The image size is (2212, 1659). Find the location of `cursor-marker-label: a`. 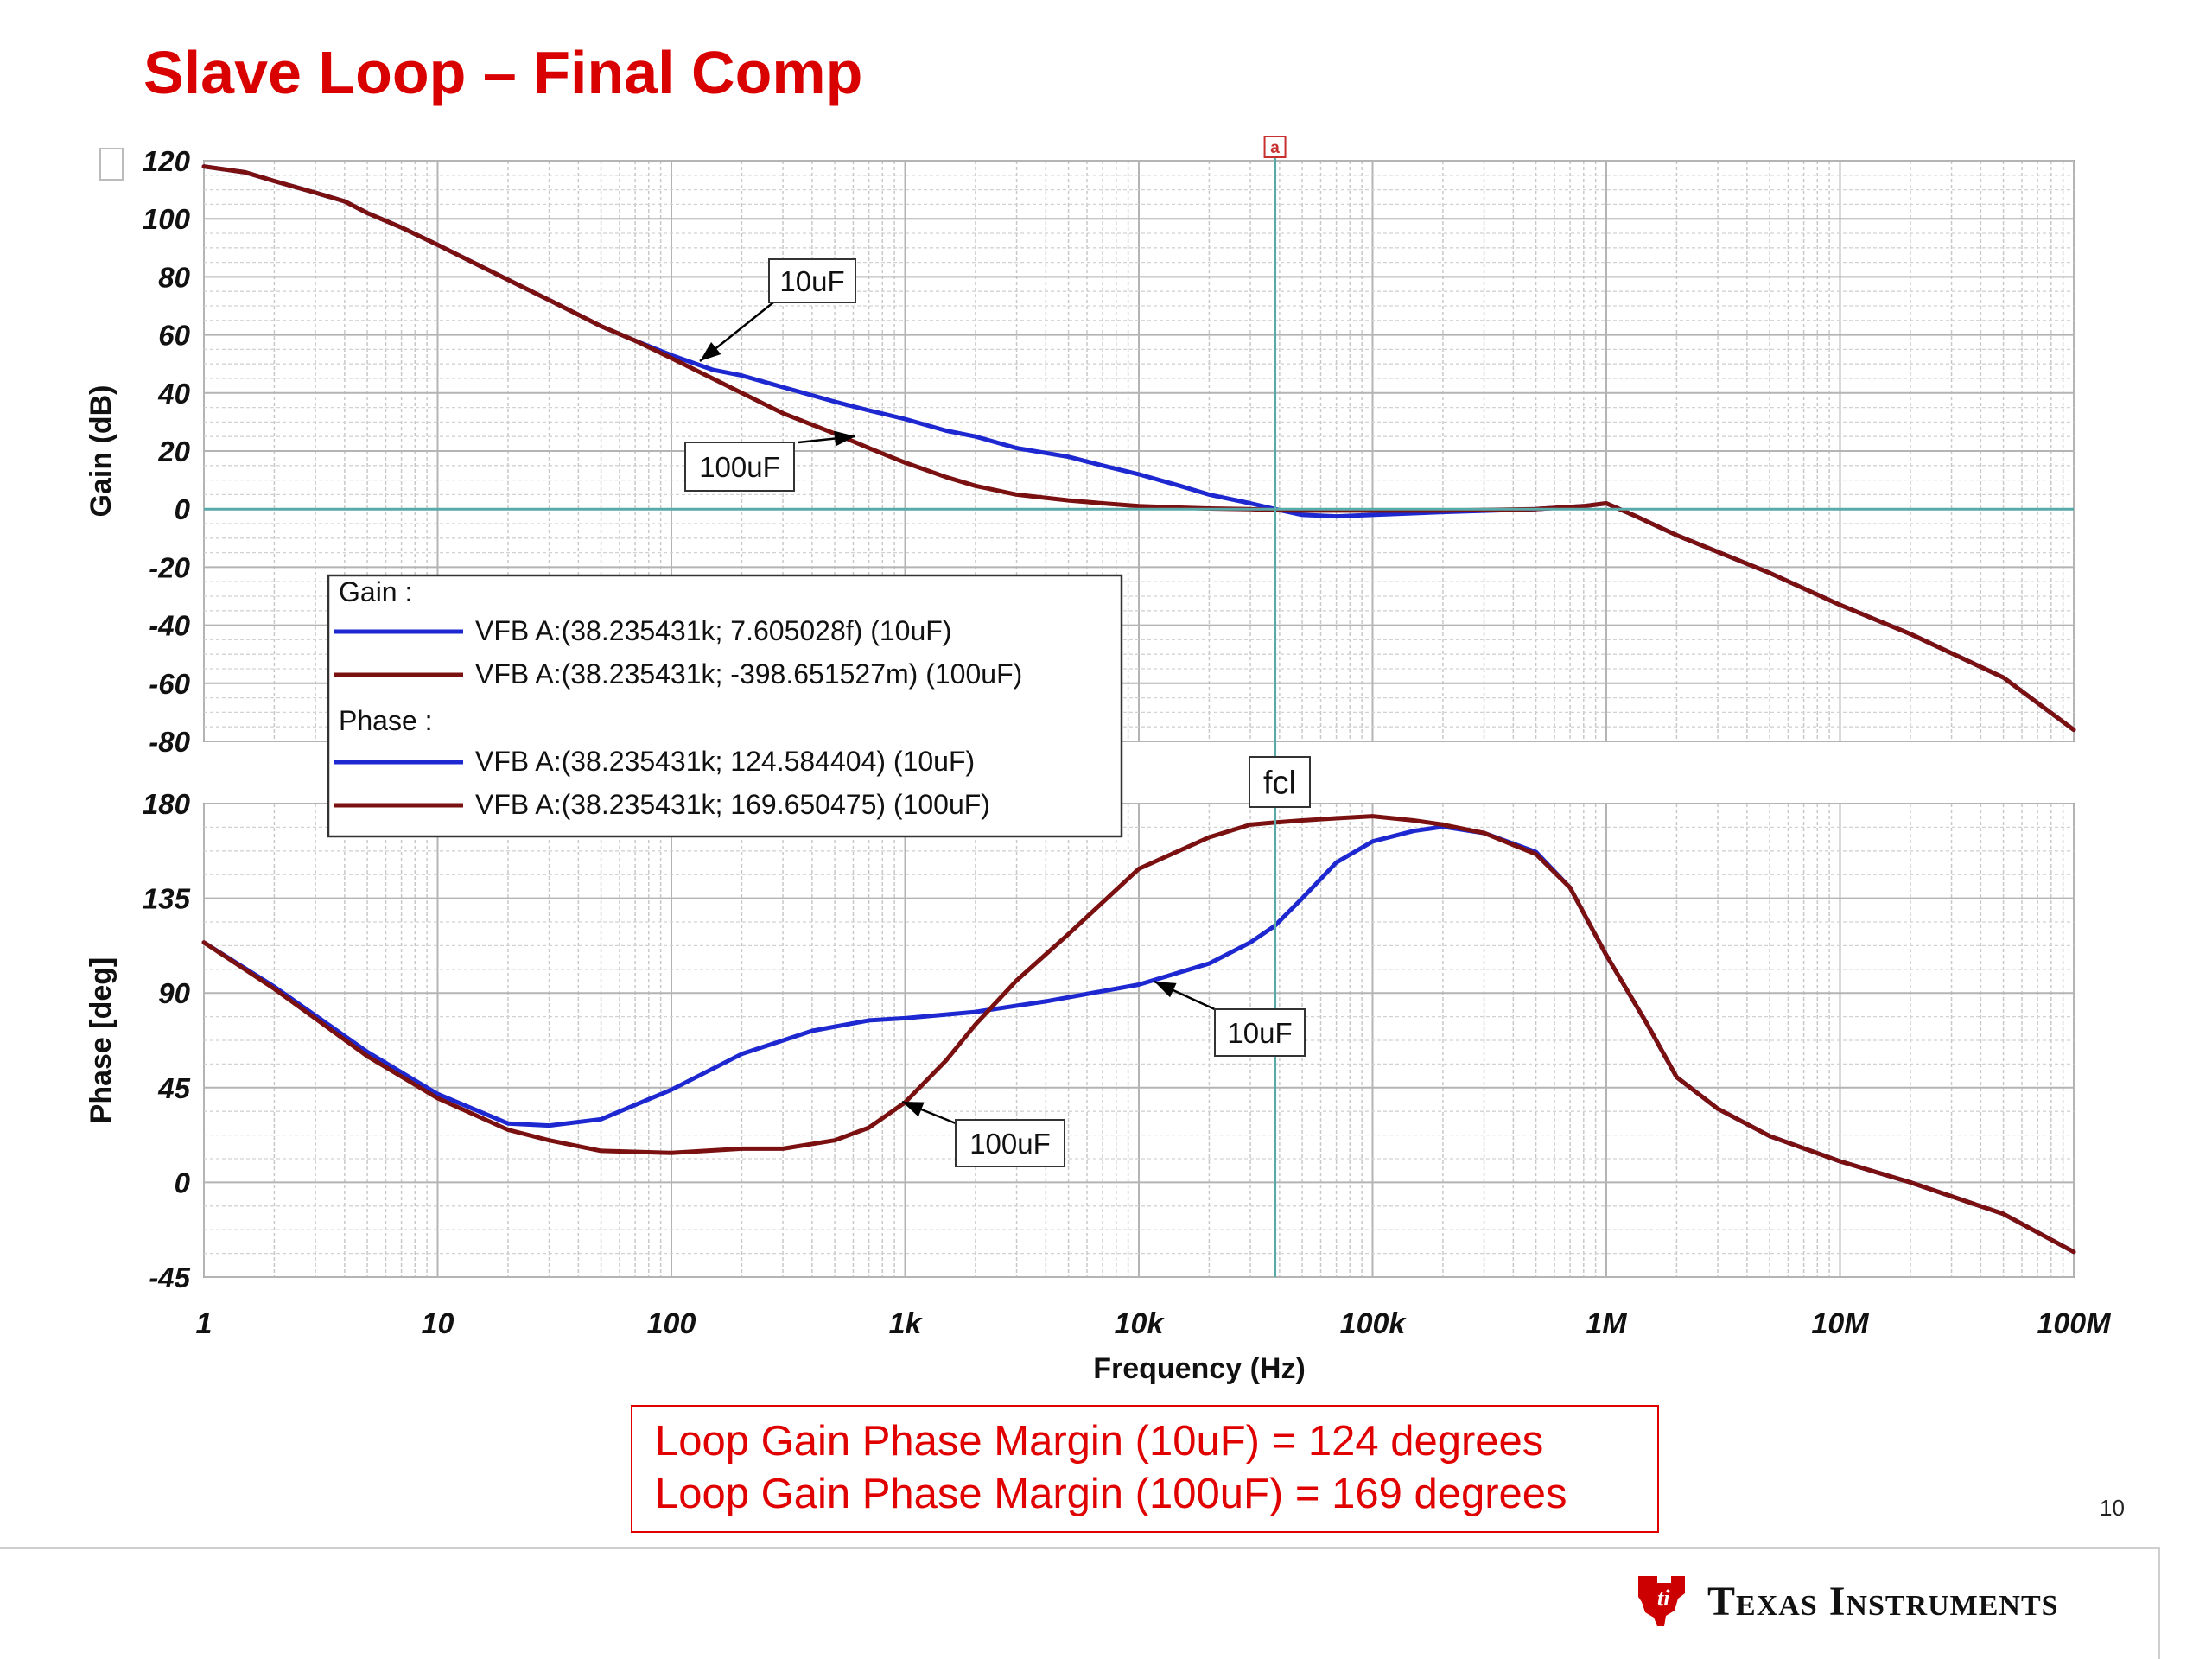

cursor-marker-label: a is located at coordinates (1275, 148).